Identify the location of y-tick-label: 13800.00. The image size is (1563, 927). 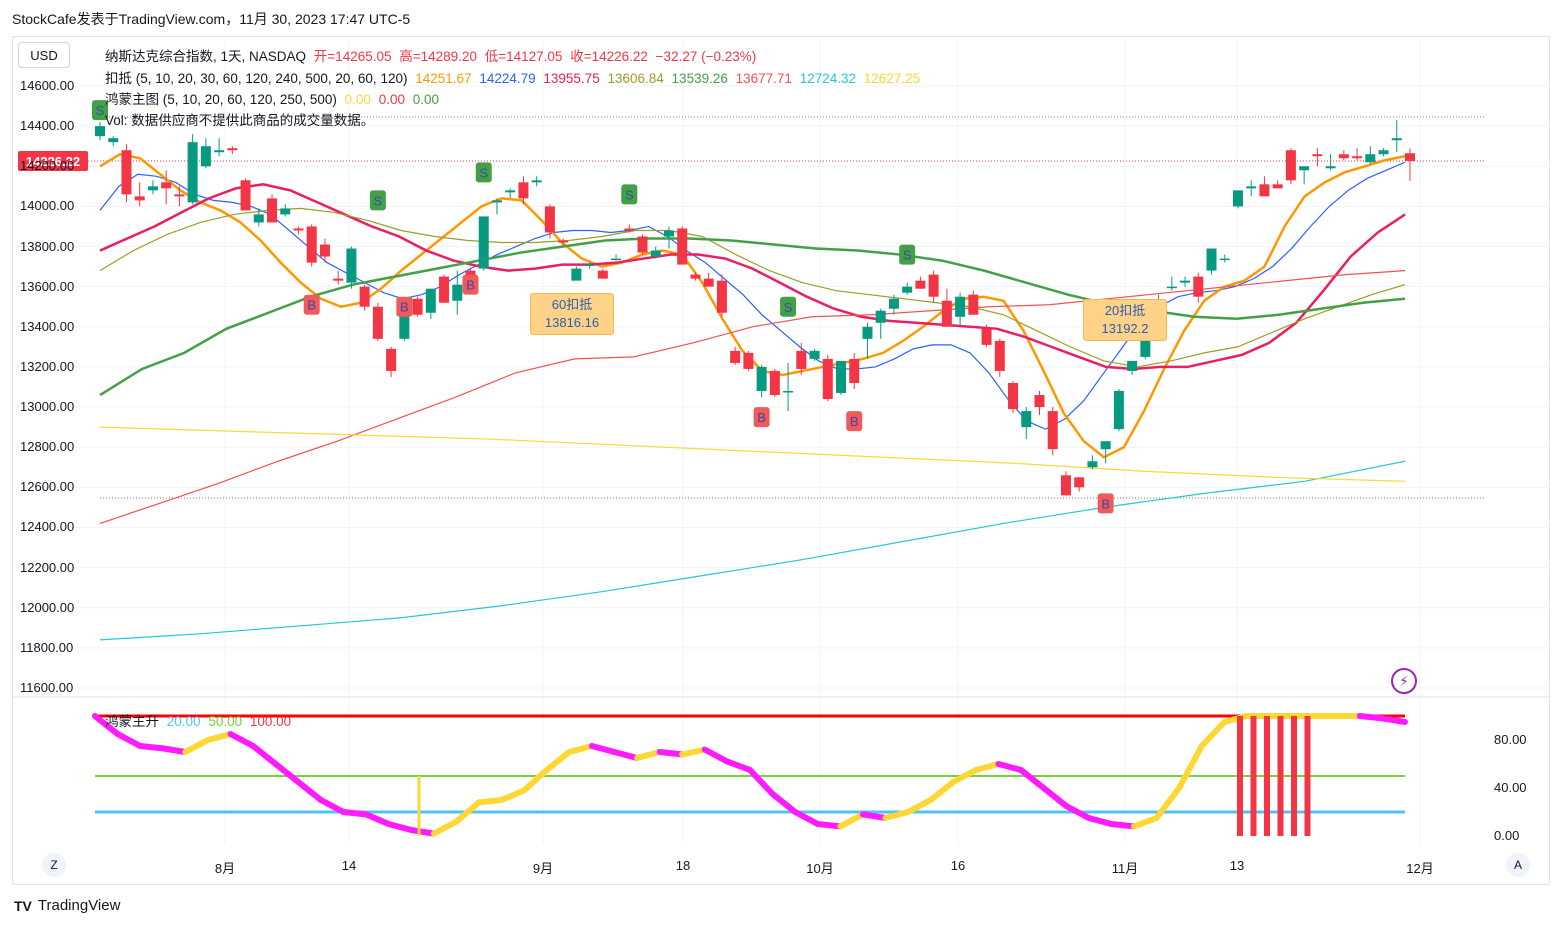
(47, 246).